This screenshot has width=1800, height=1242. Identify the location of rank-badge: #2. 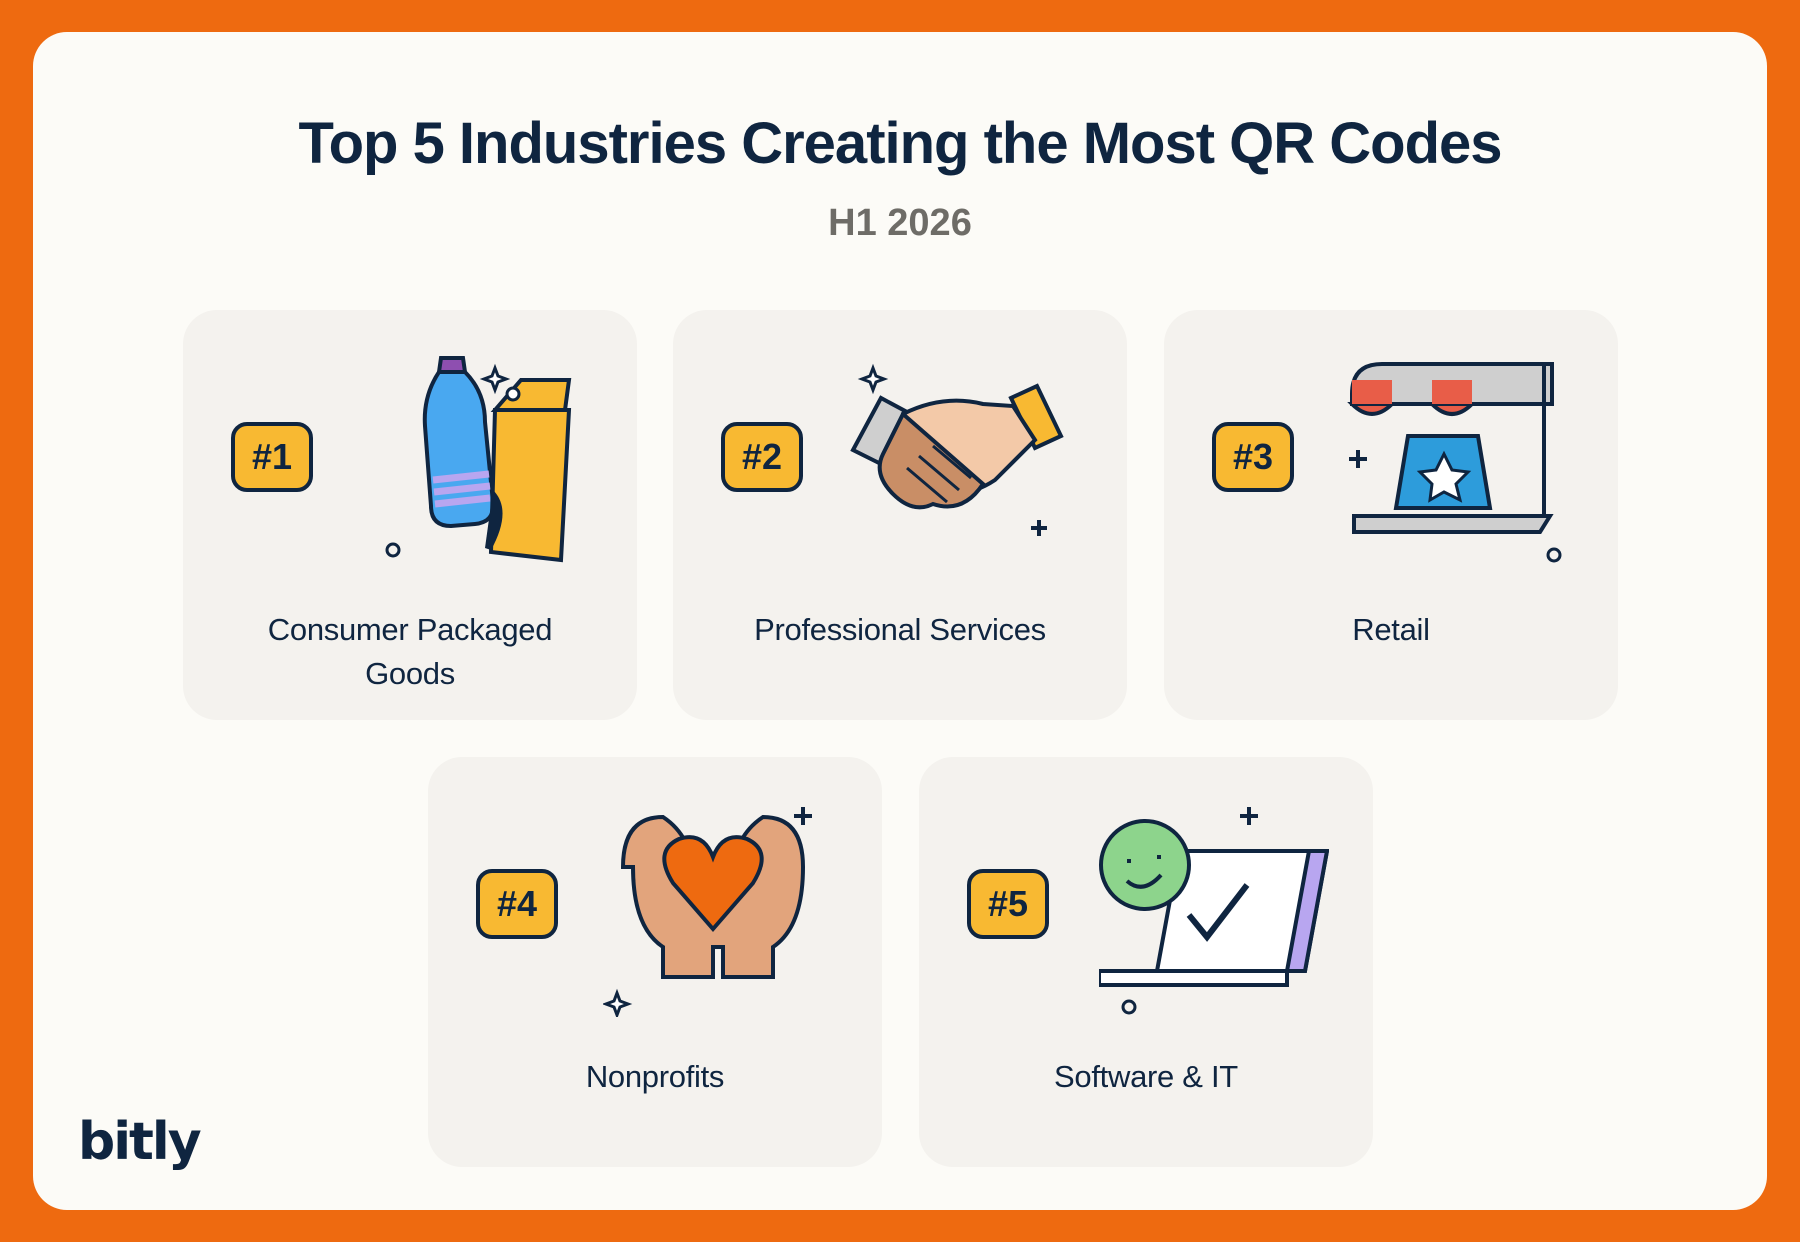
(762, 457).